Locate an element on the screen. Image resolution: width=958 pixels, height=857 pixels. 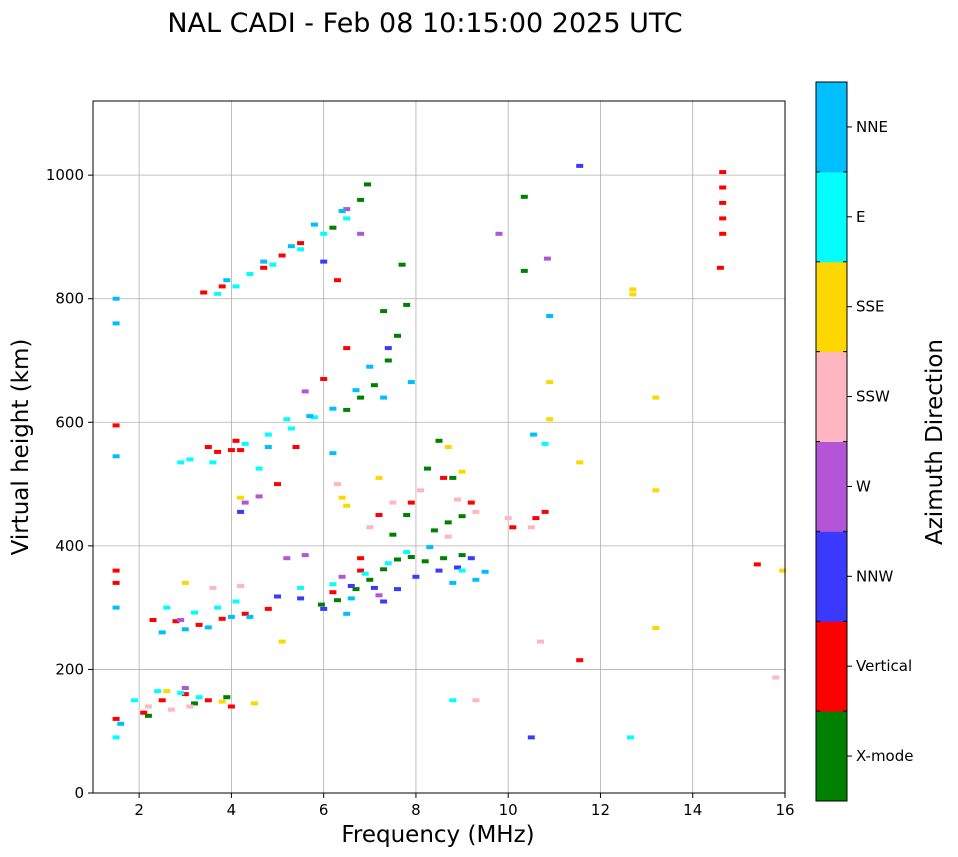
colorbar-tick-label: SSE is located at coordinates (870, 307).